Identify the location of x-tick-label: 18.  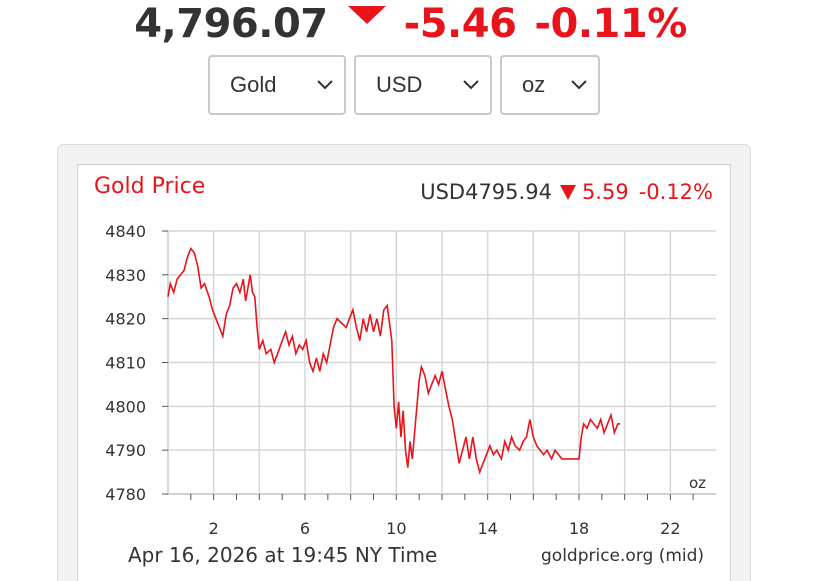
(579, 528).